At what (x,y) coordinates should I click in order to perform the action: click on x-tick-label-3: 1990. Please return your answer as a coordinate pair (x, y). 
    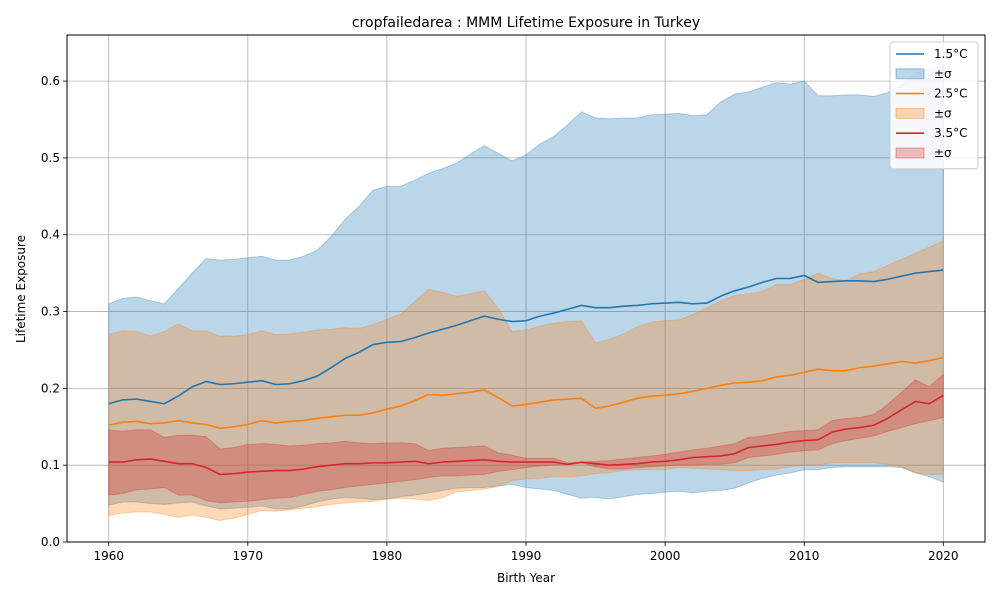
    Looking at the image, I should click on (526, 556).